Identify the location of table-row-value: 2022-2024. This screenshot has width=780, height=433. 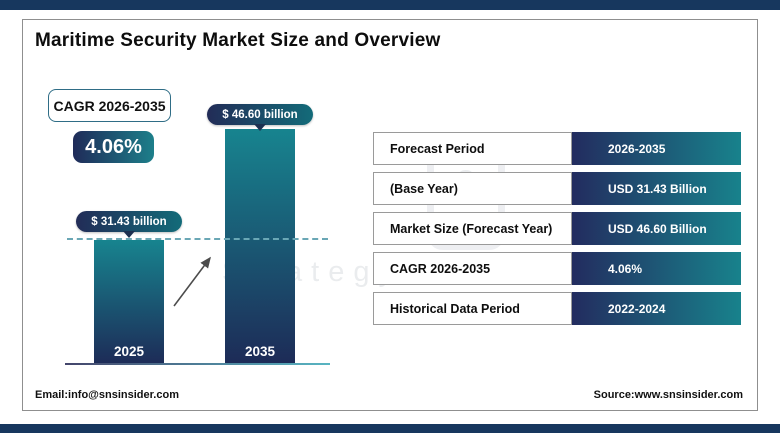
(656, 308).